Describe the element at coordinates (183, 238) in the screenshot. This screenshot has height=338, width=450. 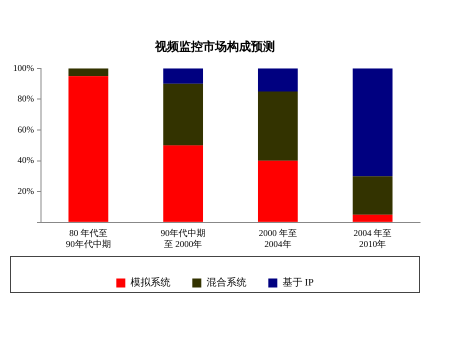
I see `x-tick-label: 90年代中期至 2000年` at that location.